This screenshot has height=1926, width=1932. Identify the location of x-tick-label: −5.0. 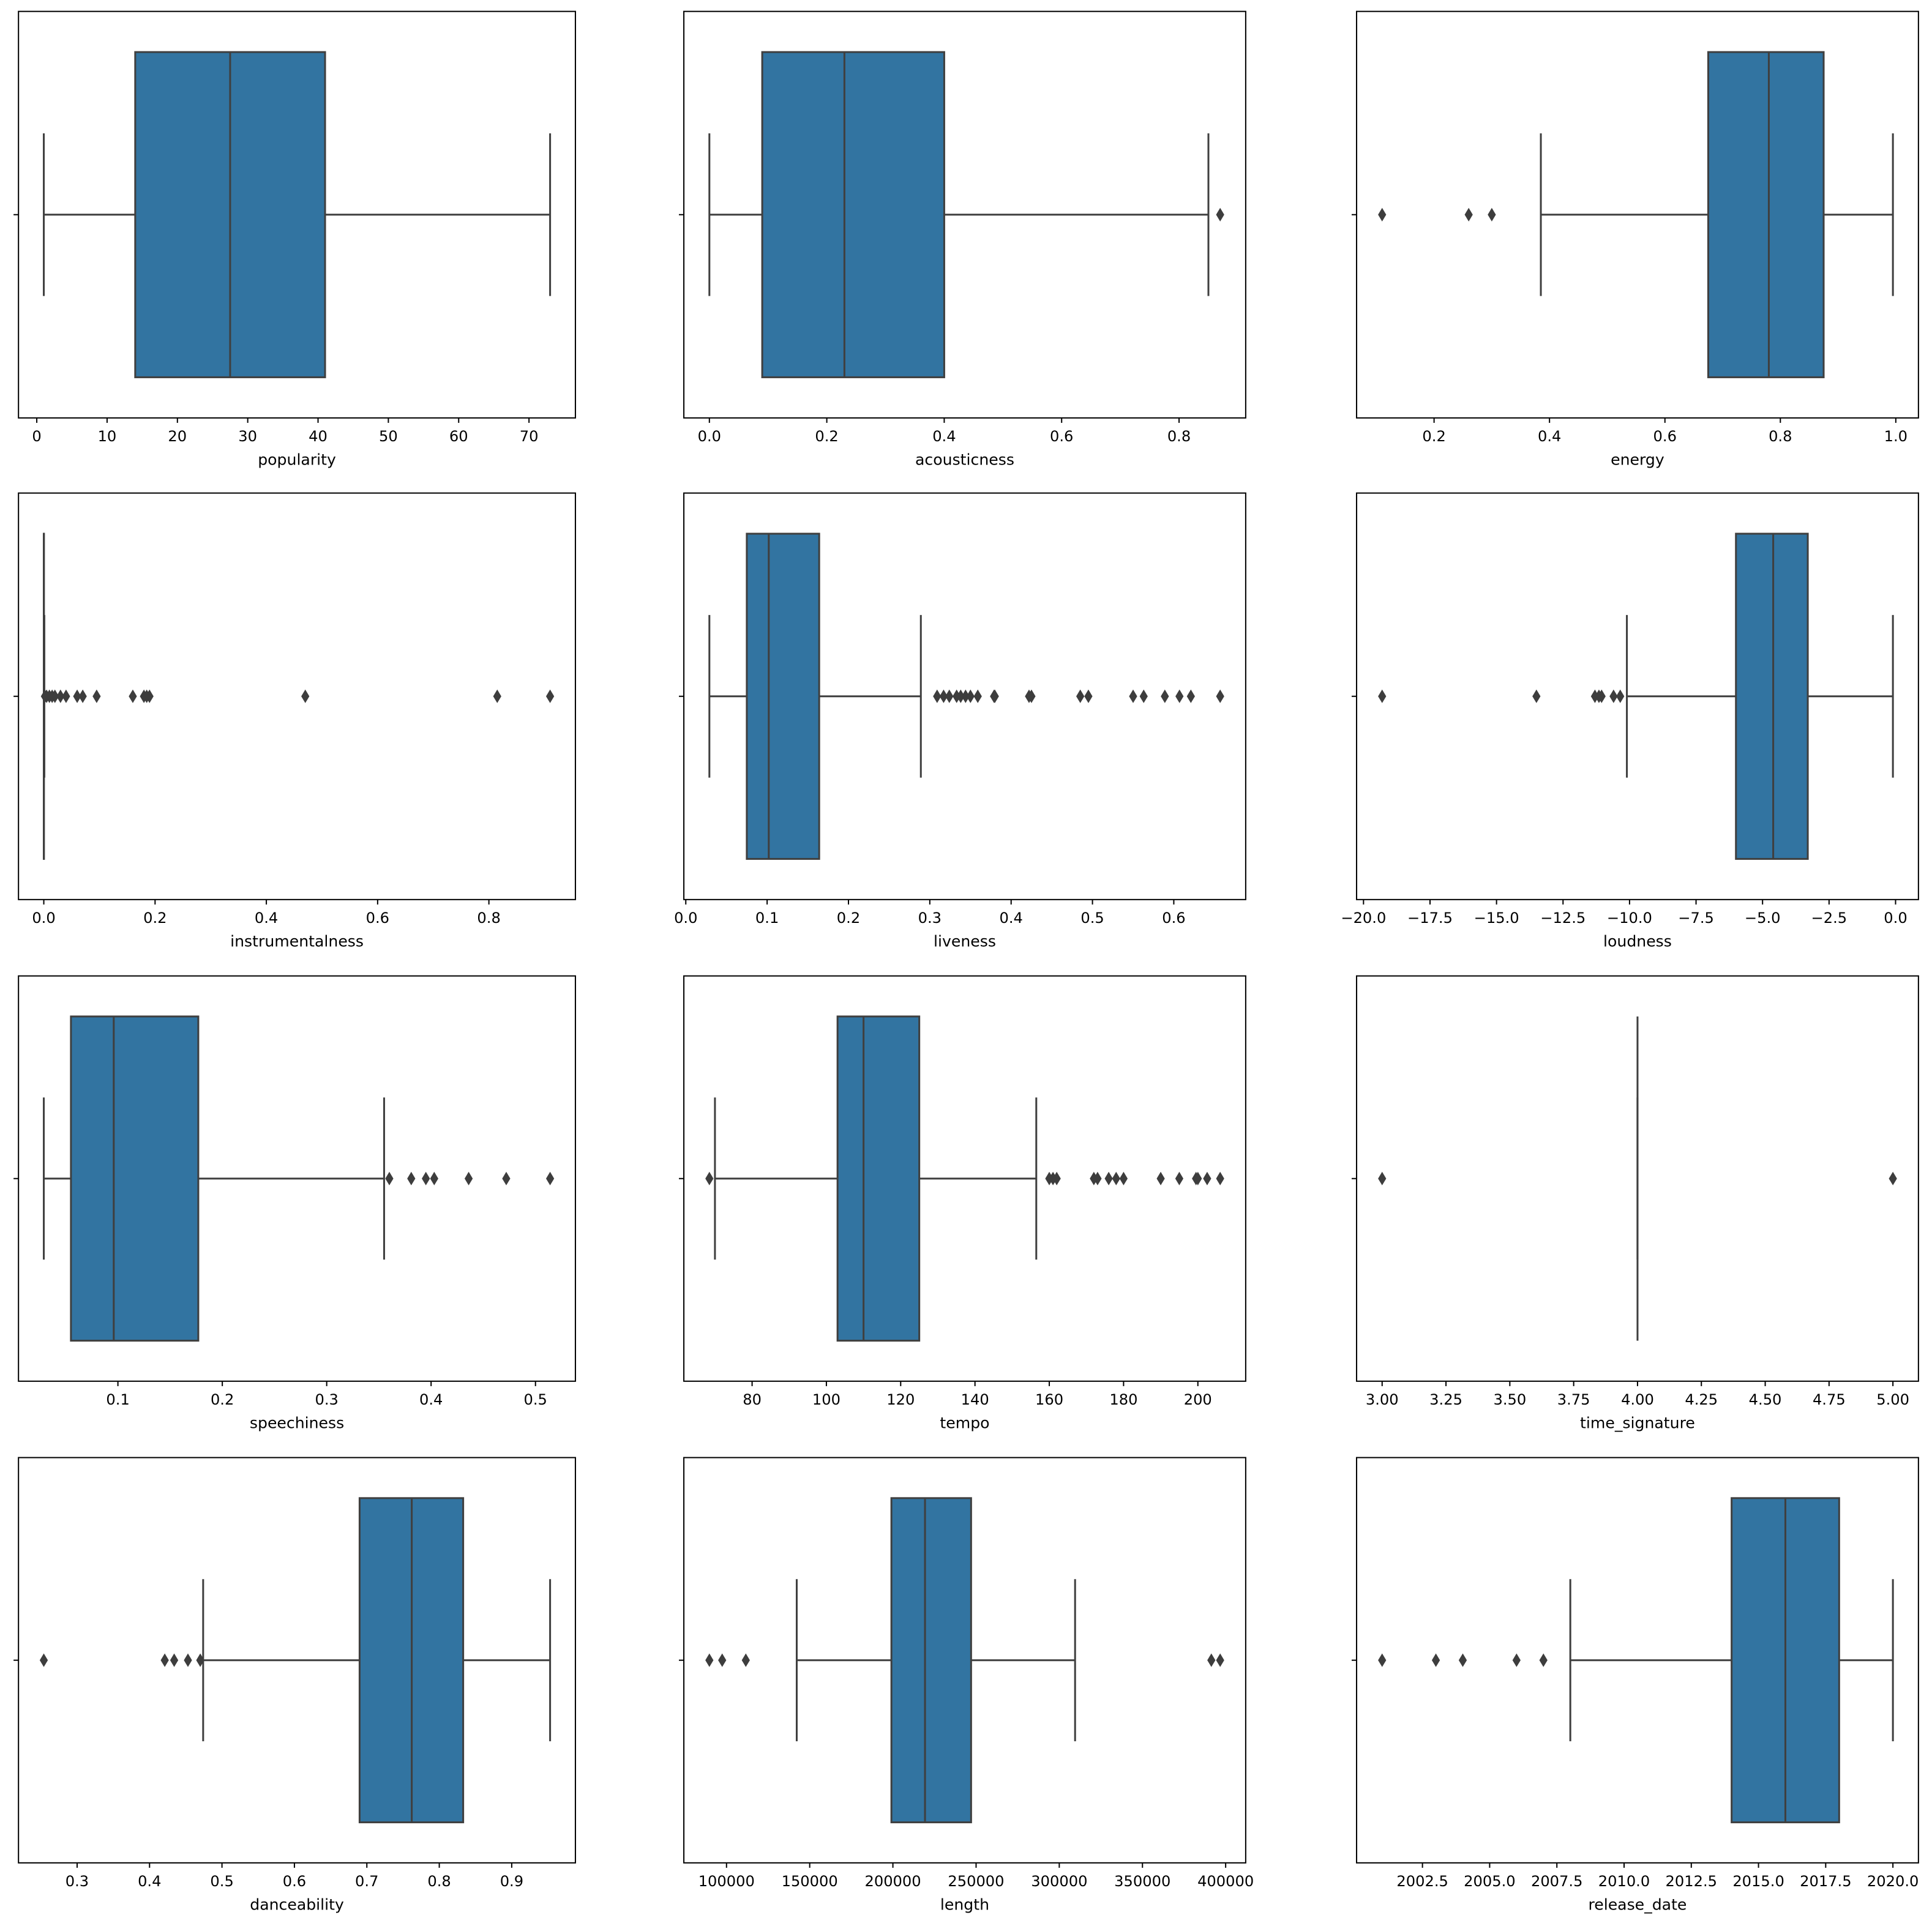
(1763, 918).